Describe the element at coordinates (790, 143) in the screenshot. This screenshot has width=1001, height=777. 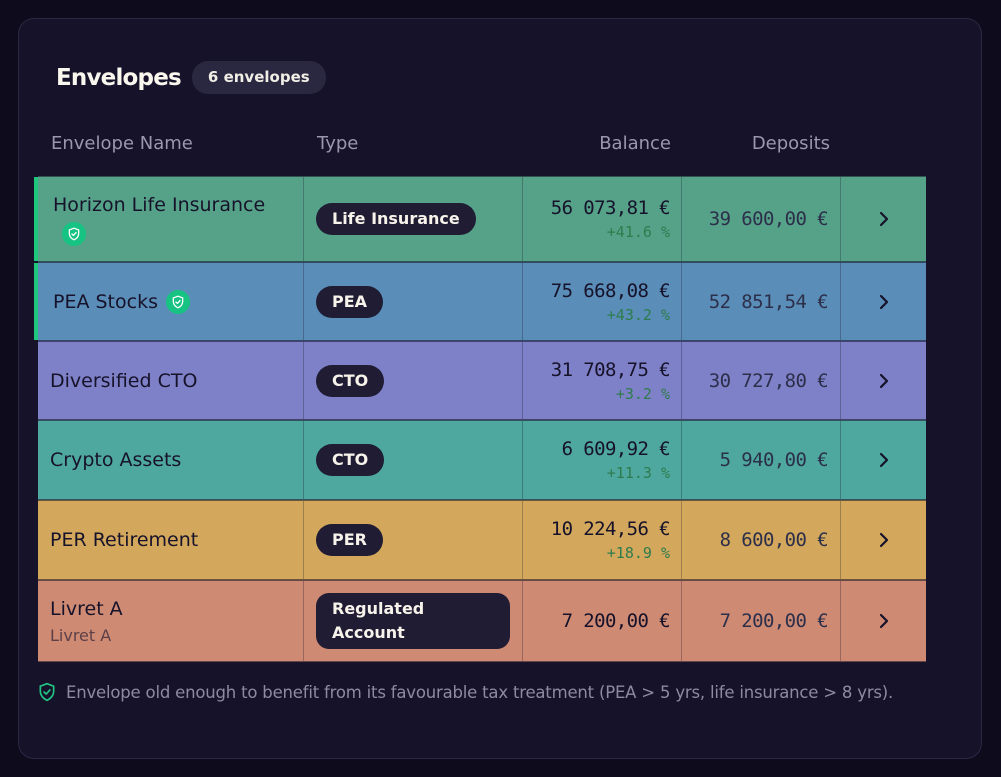
I see `column-header-deposits: Deposits` at that location.